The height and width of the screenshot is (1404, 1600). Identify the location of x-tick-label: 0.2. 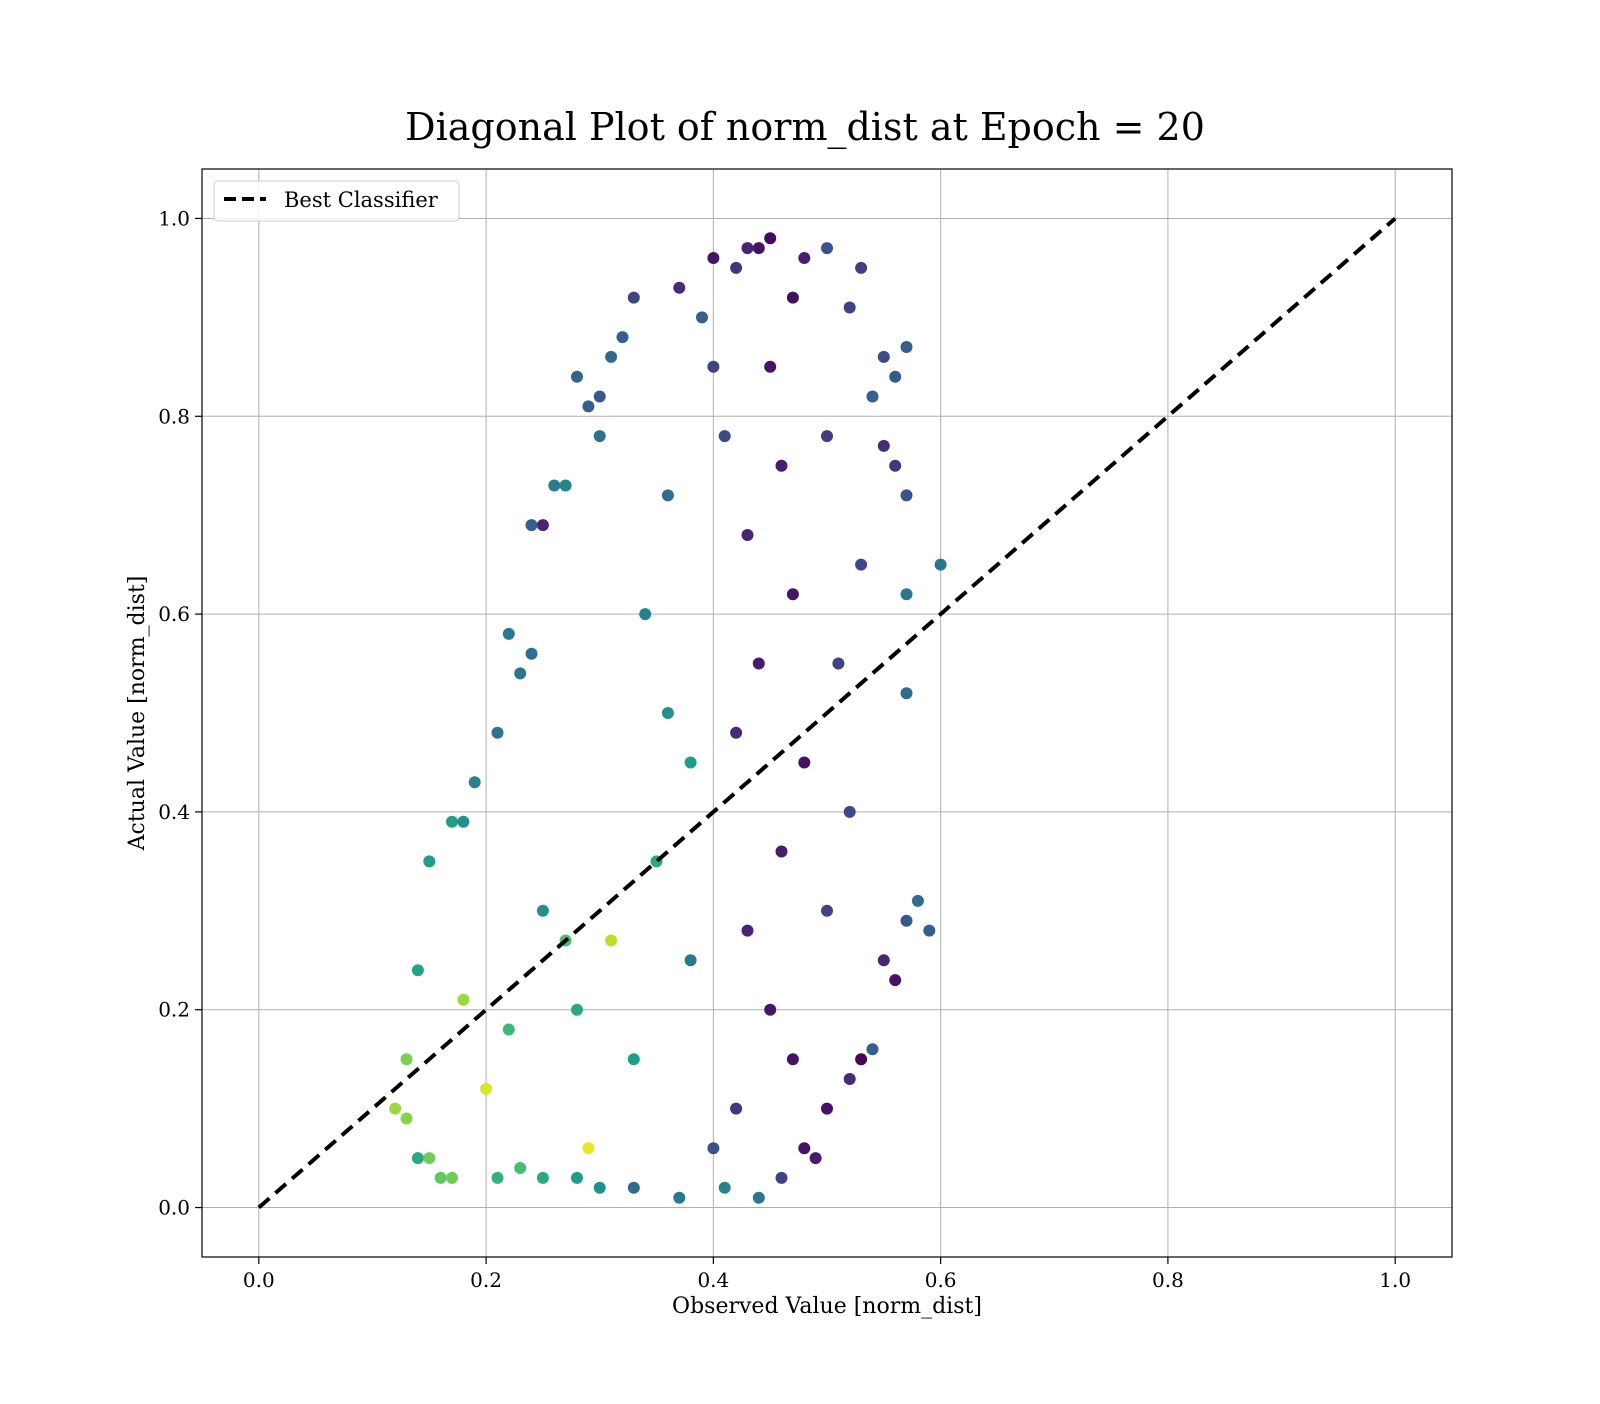
(486, 1280).